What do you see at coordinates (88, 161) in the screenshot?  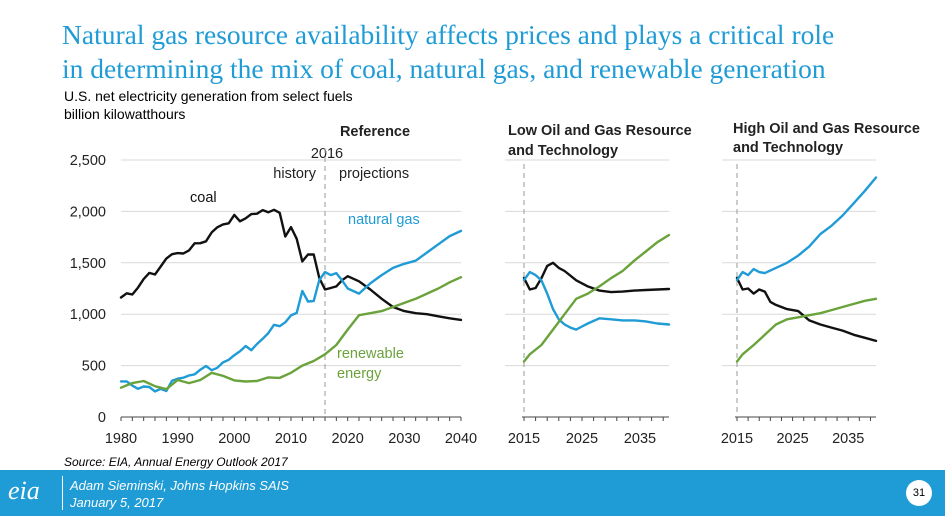 I see `y-tick-label: 2,500` at bounding box center [88, 161].